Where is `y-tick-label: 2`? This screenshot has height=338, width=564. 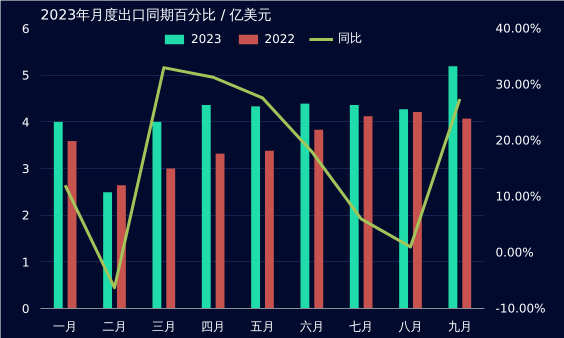 y-tick-label: 2 is located at coordinates (26, 215).